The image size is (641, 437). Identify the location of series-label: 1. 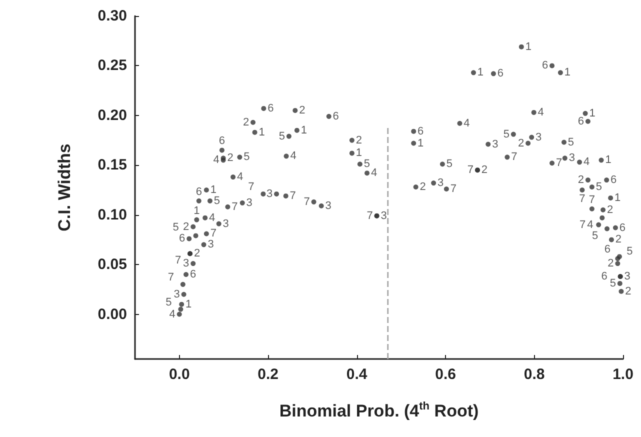
(617, 198).